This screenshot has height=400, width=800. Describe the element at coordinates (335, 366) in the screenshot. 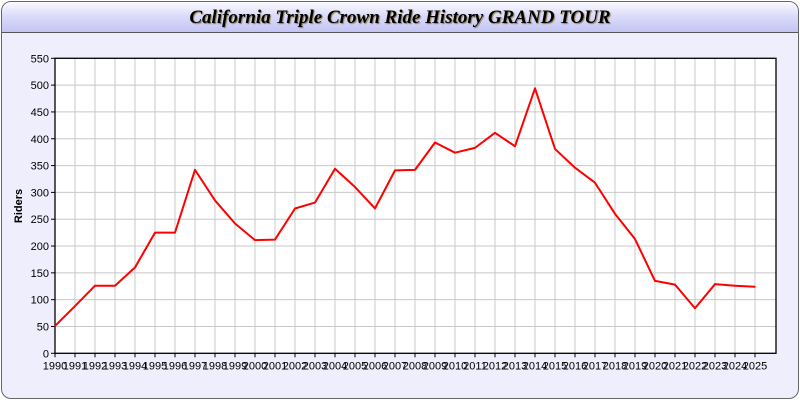

I see `x-tick-label: 2004` at that location.